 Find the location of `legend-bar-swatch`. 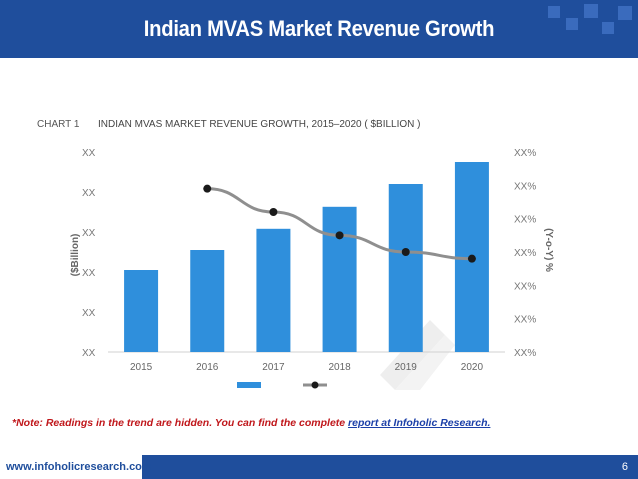

legend-bar-swatch is located at coordinates (249, 385).